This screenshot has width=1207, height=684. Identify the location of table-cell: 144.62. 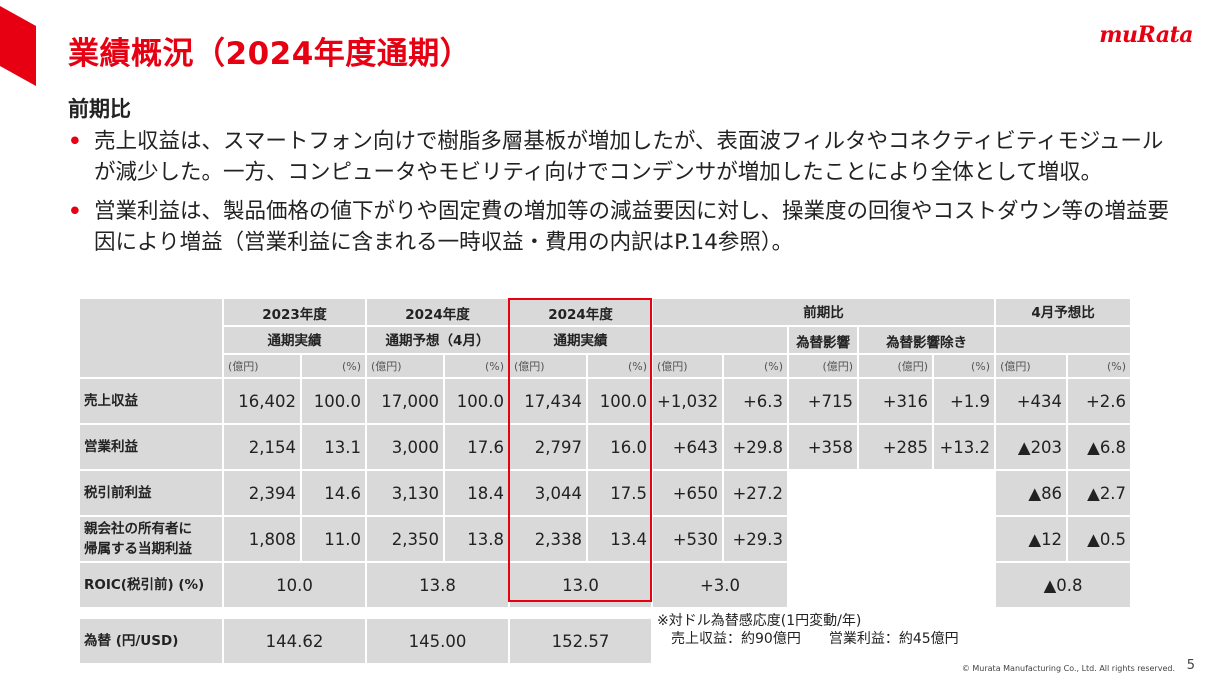
(294, 641).